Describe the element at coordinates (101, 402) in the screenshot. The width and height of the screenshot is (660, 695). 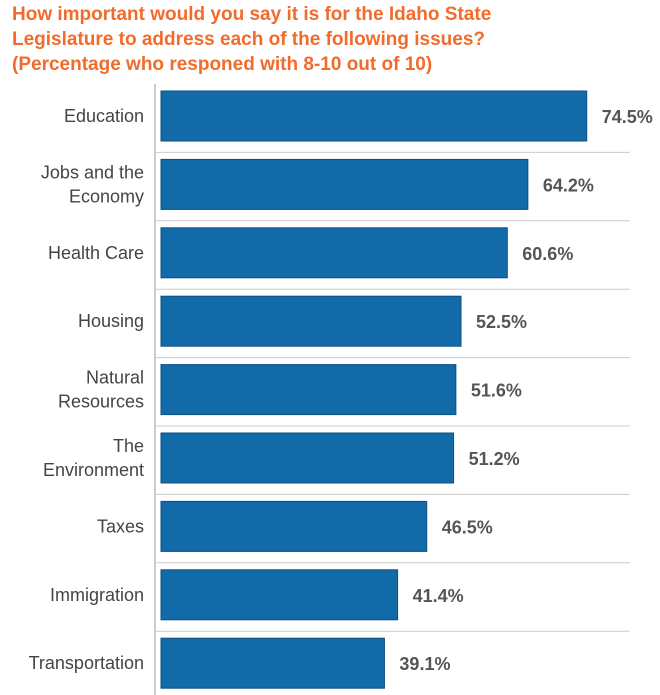
I see `category-label: Resources` at that location.